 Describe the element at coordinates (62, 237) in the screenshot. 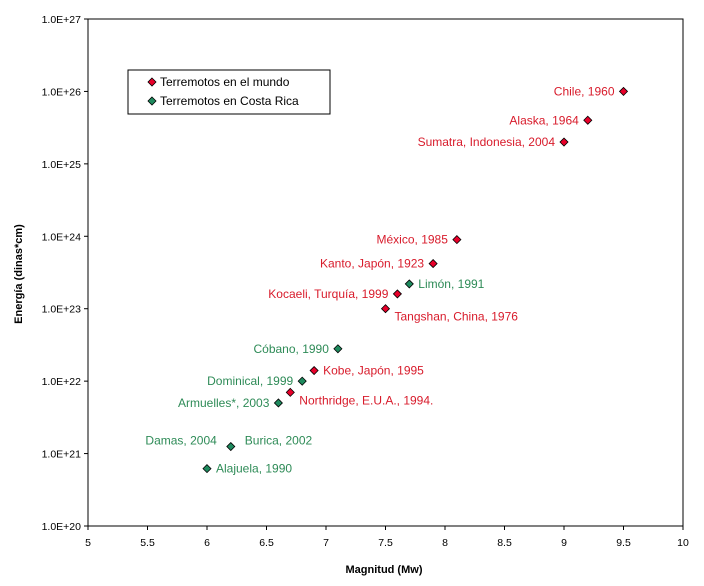

I see `y-tick-label: 1.0E+24` at that location.